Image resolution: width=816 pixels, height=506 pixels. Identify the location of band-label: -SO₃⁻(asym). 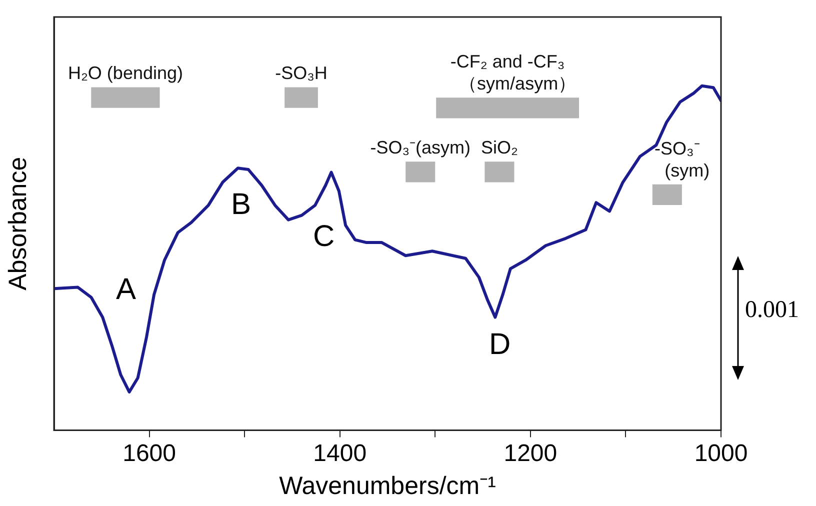
(420, 148).